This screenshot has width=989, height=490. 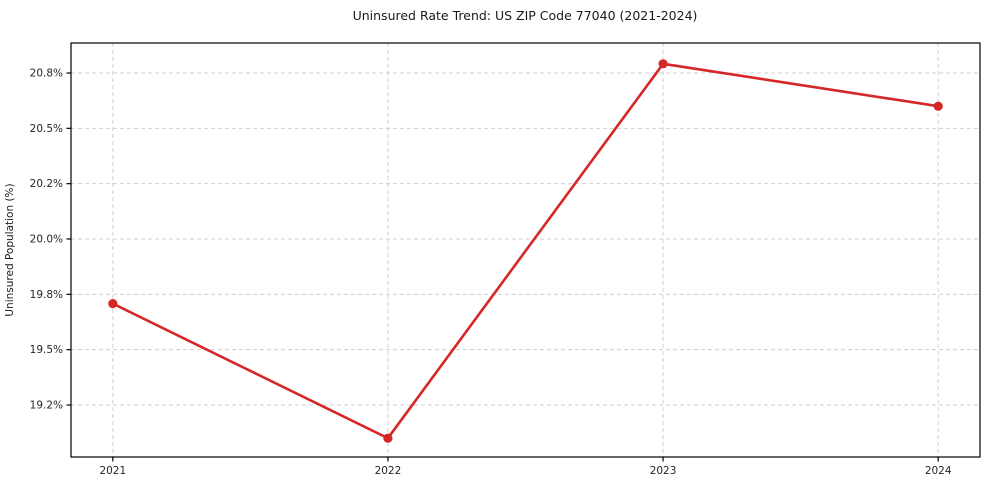 What do you see at coordinates (46, 184) in the screenshot?
I see `y-tick-label: 20.2%` at bounding box center [46, 184].